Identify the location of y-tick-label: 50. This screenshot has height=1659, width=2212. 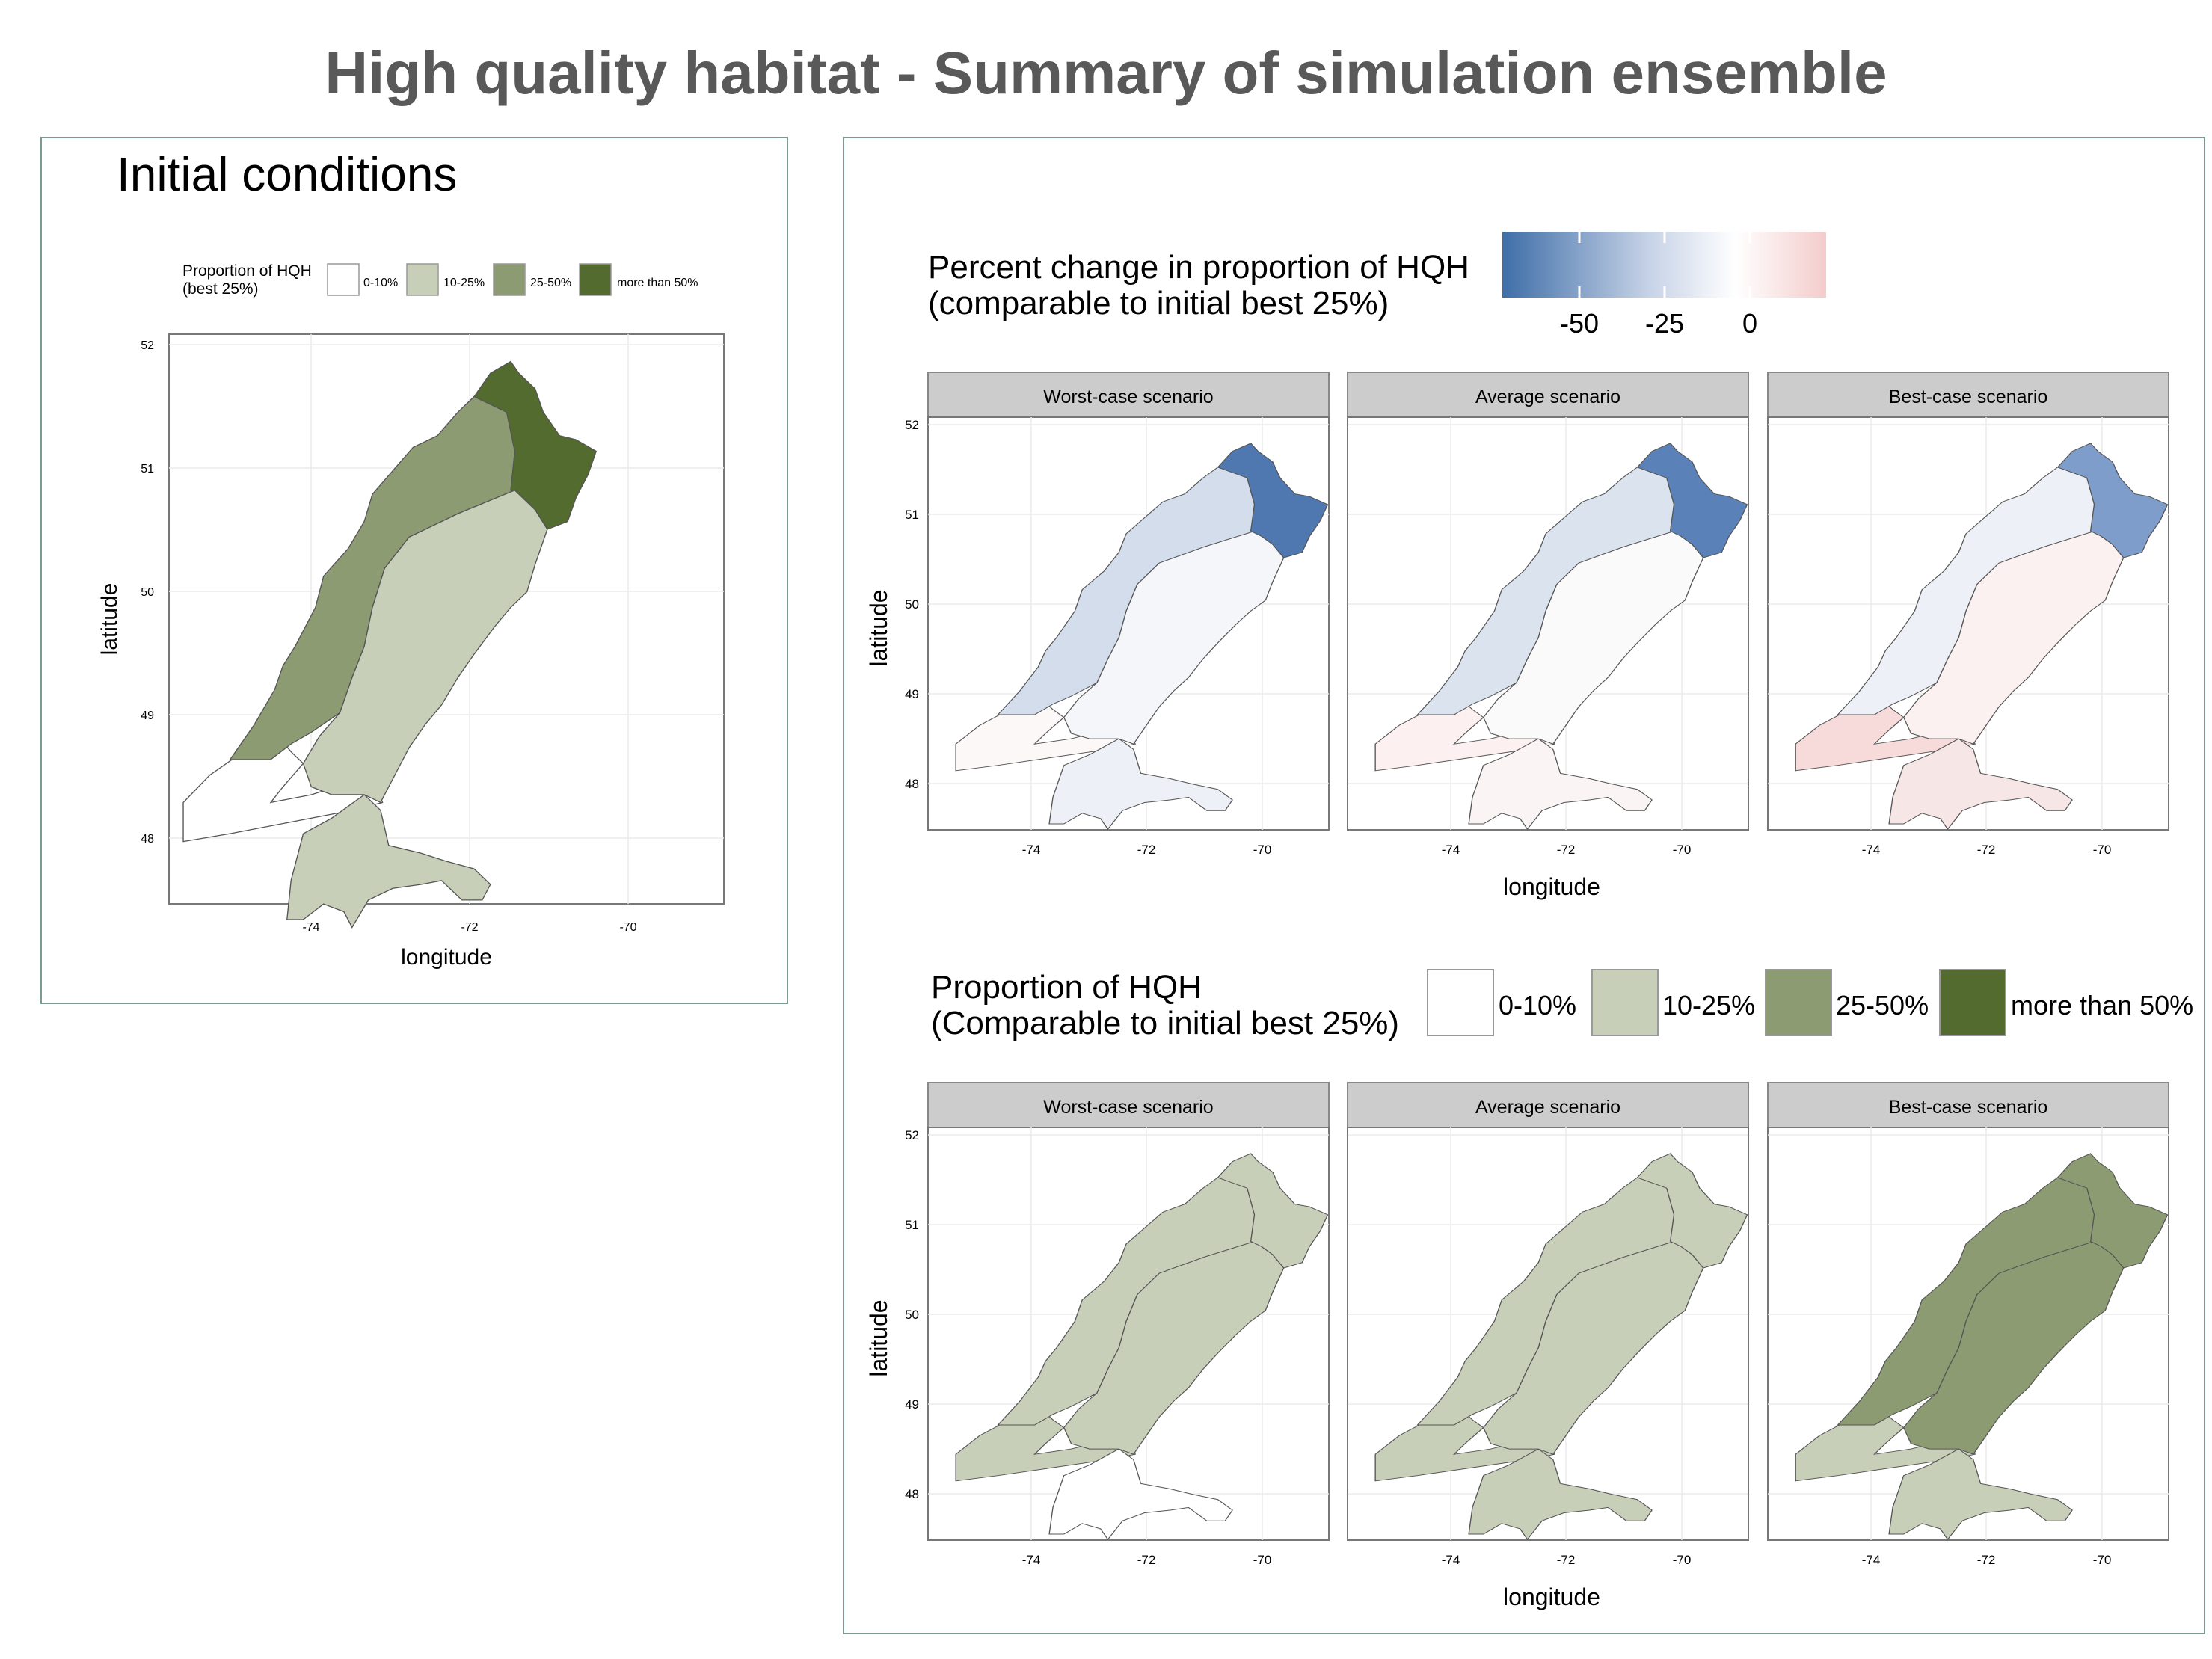
(912, 604).